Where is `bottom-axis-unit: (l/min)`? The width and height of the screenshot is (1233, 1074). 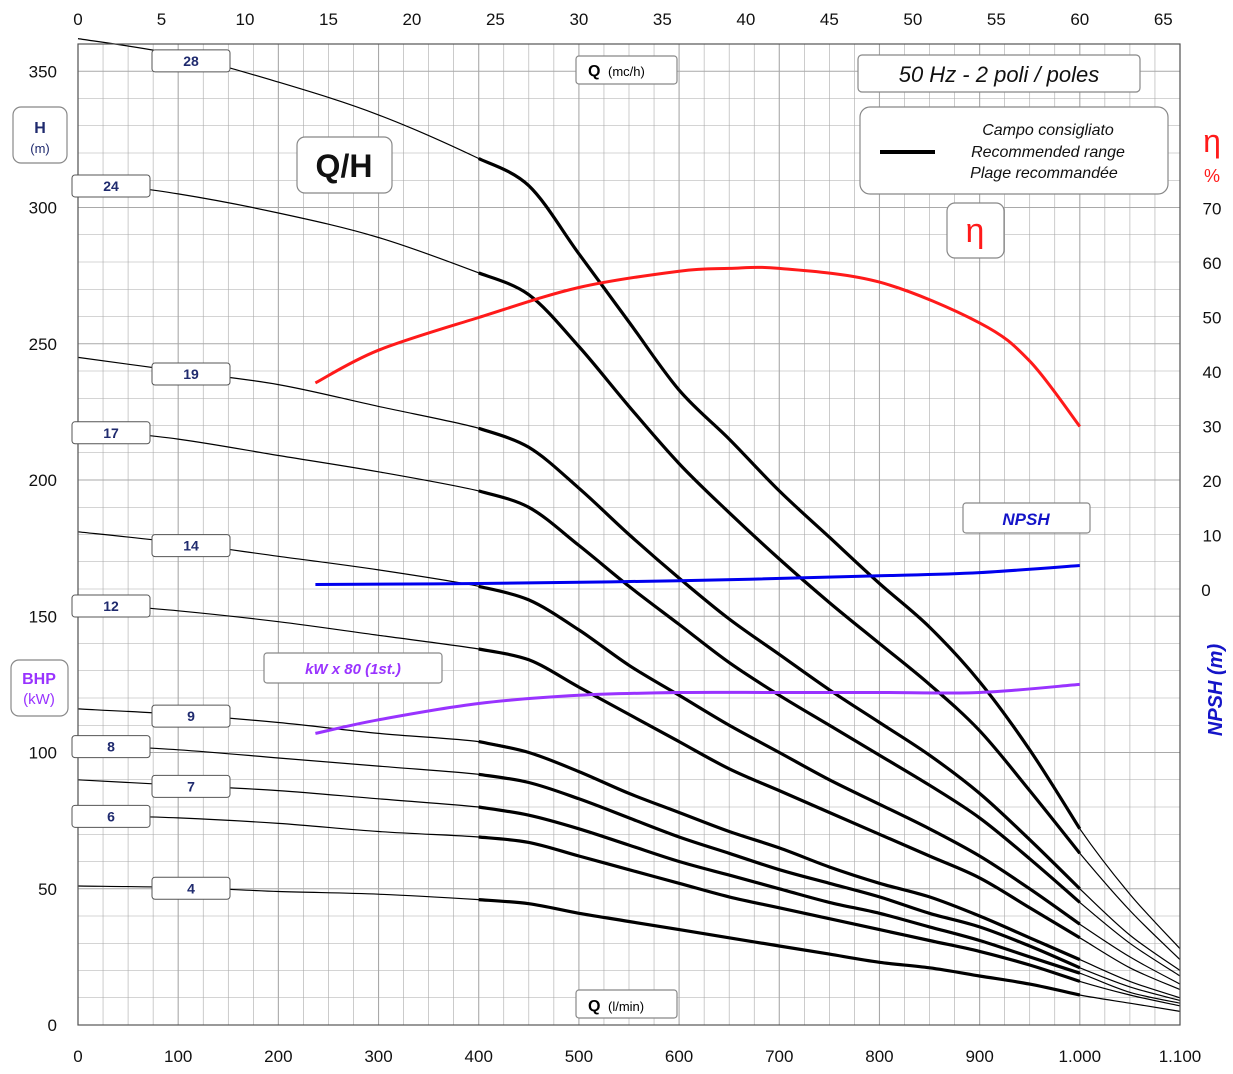
bottom-axis-unit: (l/min) is located at coordinates (626, 1006).